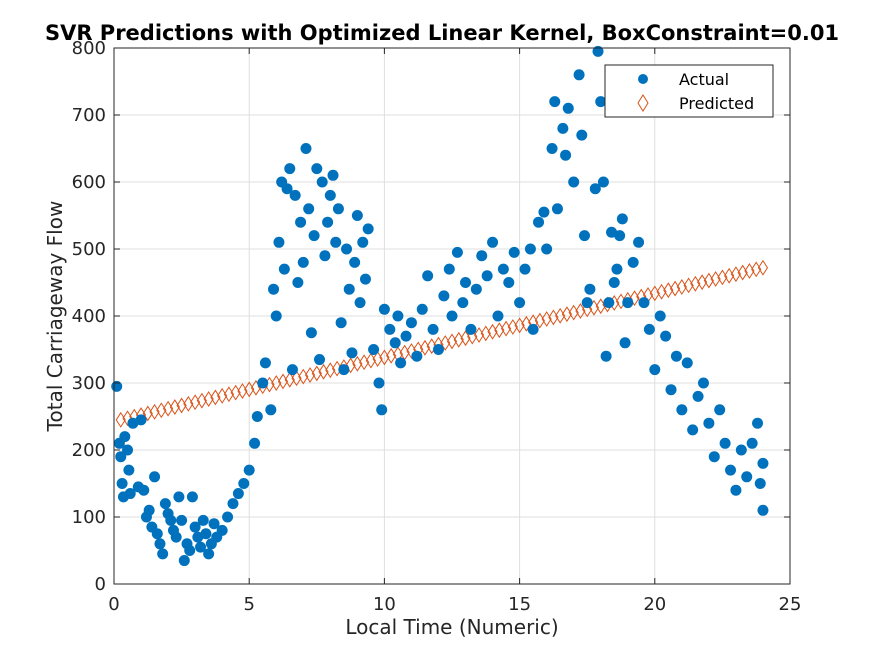  What do you see at coordinates (89, 517) in the screenshot?
I see `y-tick-label: 100` at bounding box center [89, 517].